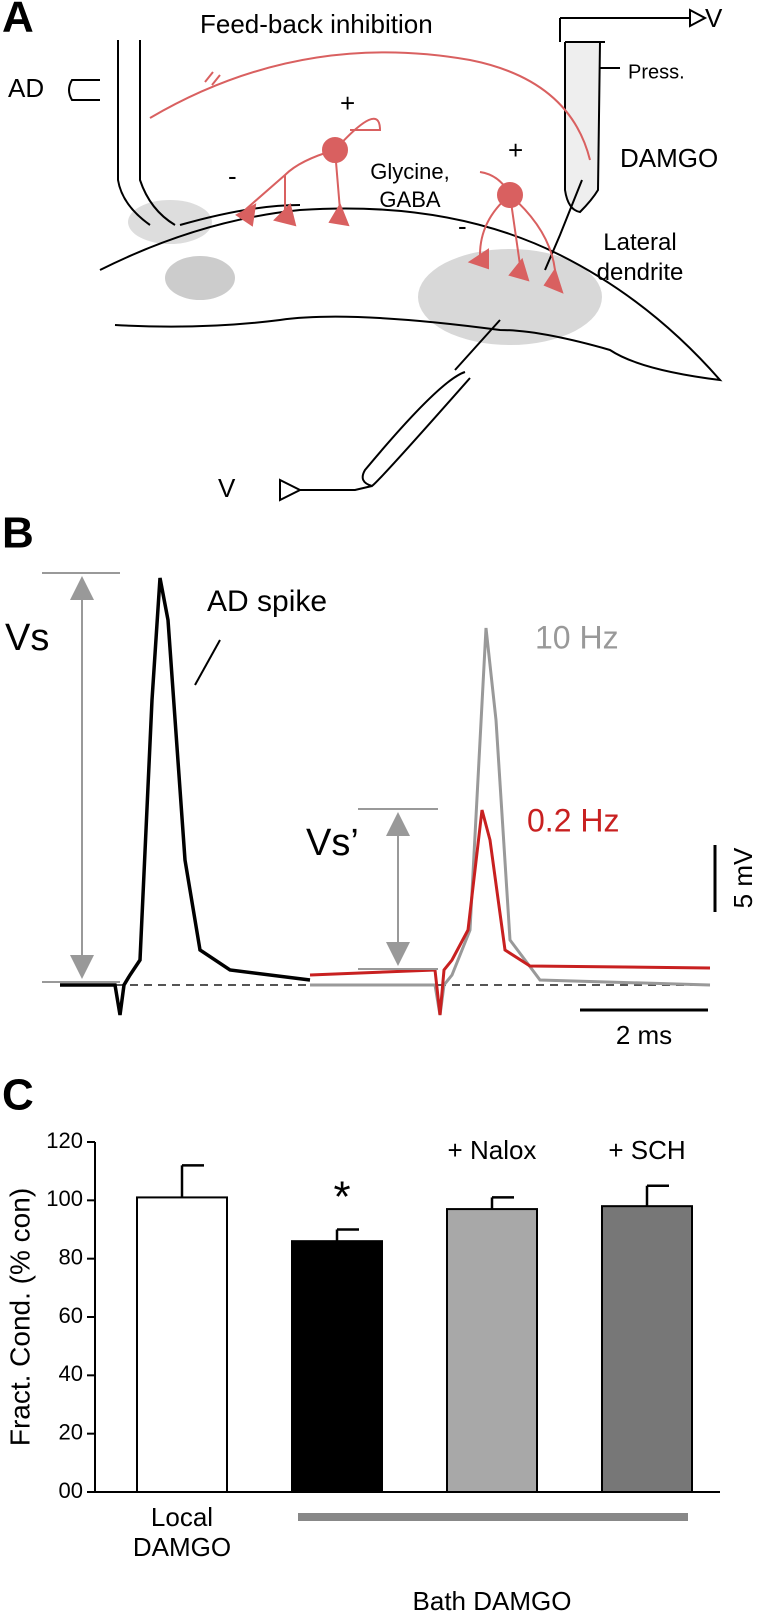 Image resolution: width=780 pixels, height=1618 pixels. Describe the element at coordinates (669, 158) in the screenshot. I see `label: DAMGO` at that location.